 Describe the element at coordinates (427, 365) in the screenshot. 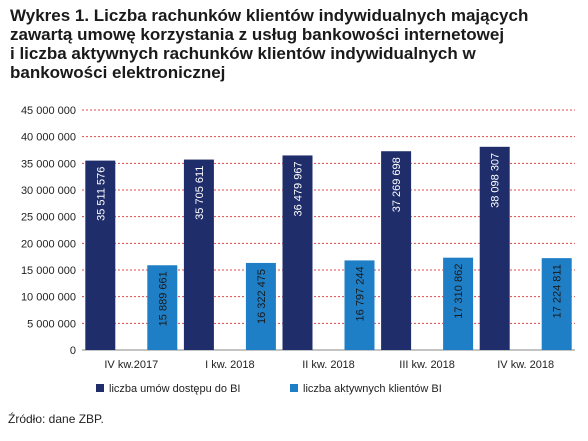

I see `x-tick-label: III kw. 2018` at that location.